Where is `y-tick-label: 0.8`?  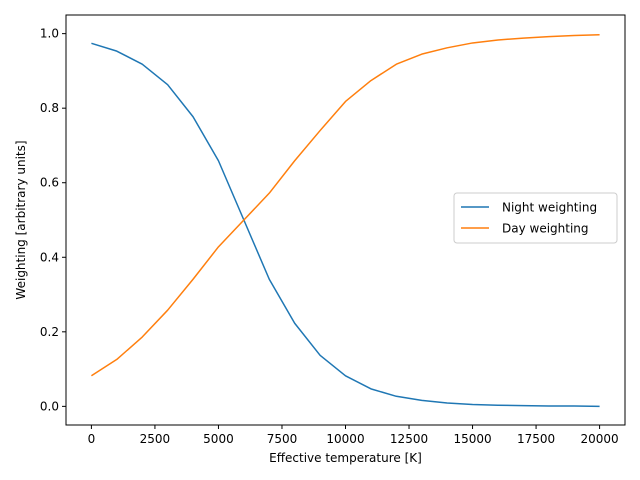 y-tick-label: 0.8 is located at coordinates (49, 108).